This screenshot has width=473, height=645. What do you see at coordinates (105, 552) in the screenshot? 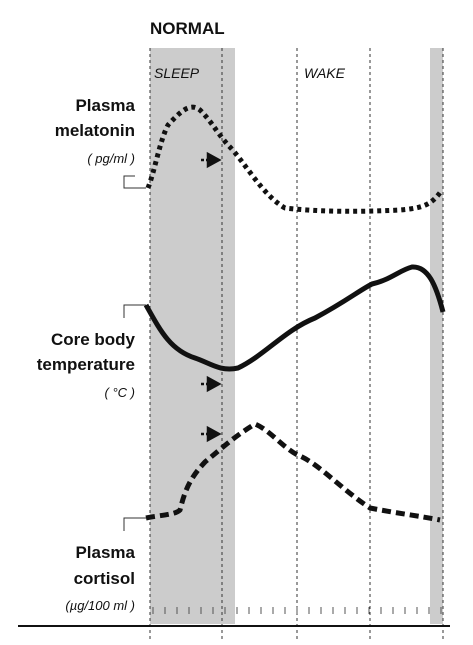
I see `cortisol-label-line1: Plasma` at bounding box center [105, 552].